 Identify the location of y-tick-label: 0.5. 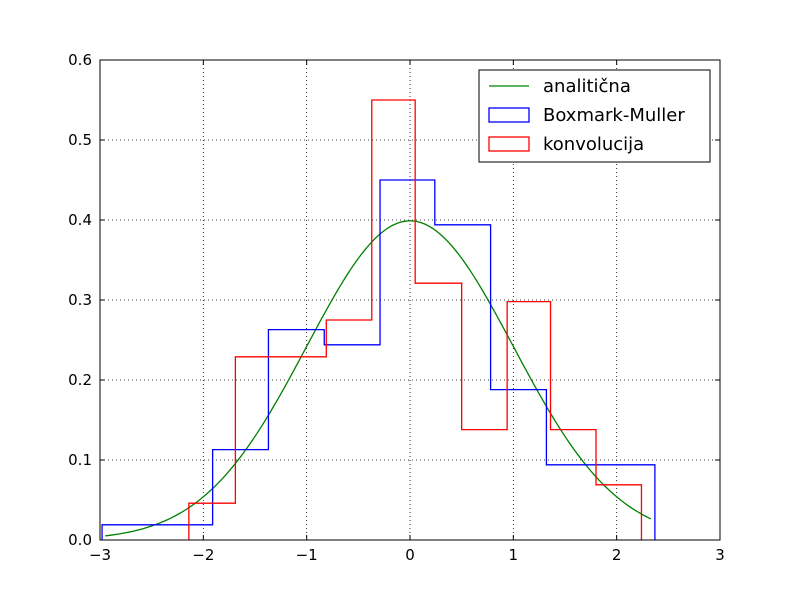
(80, 140).